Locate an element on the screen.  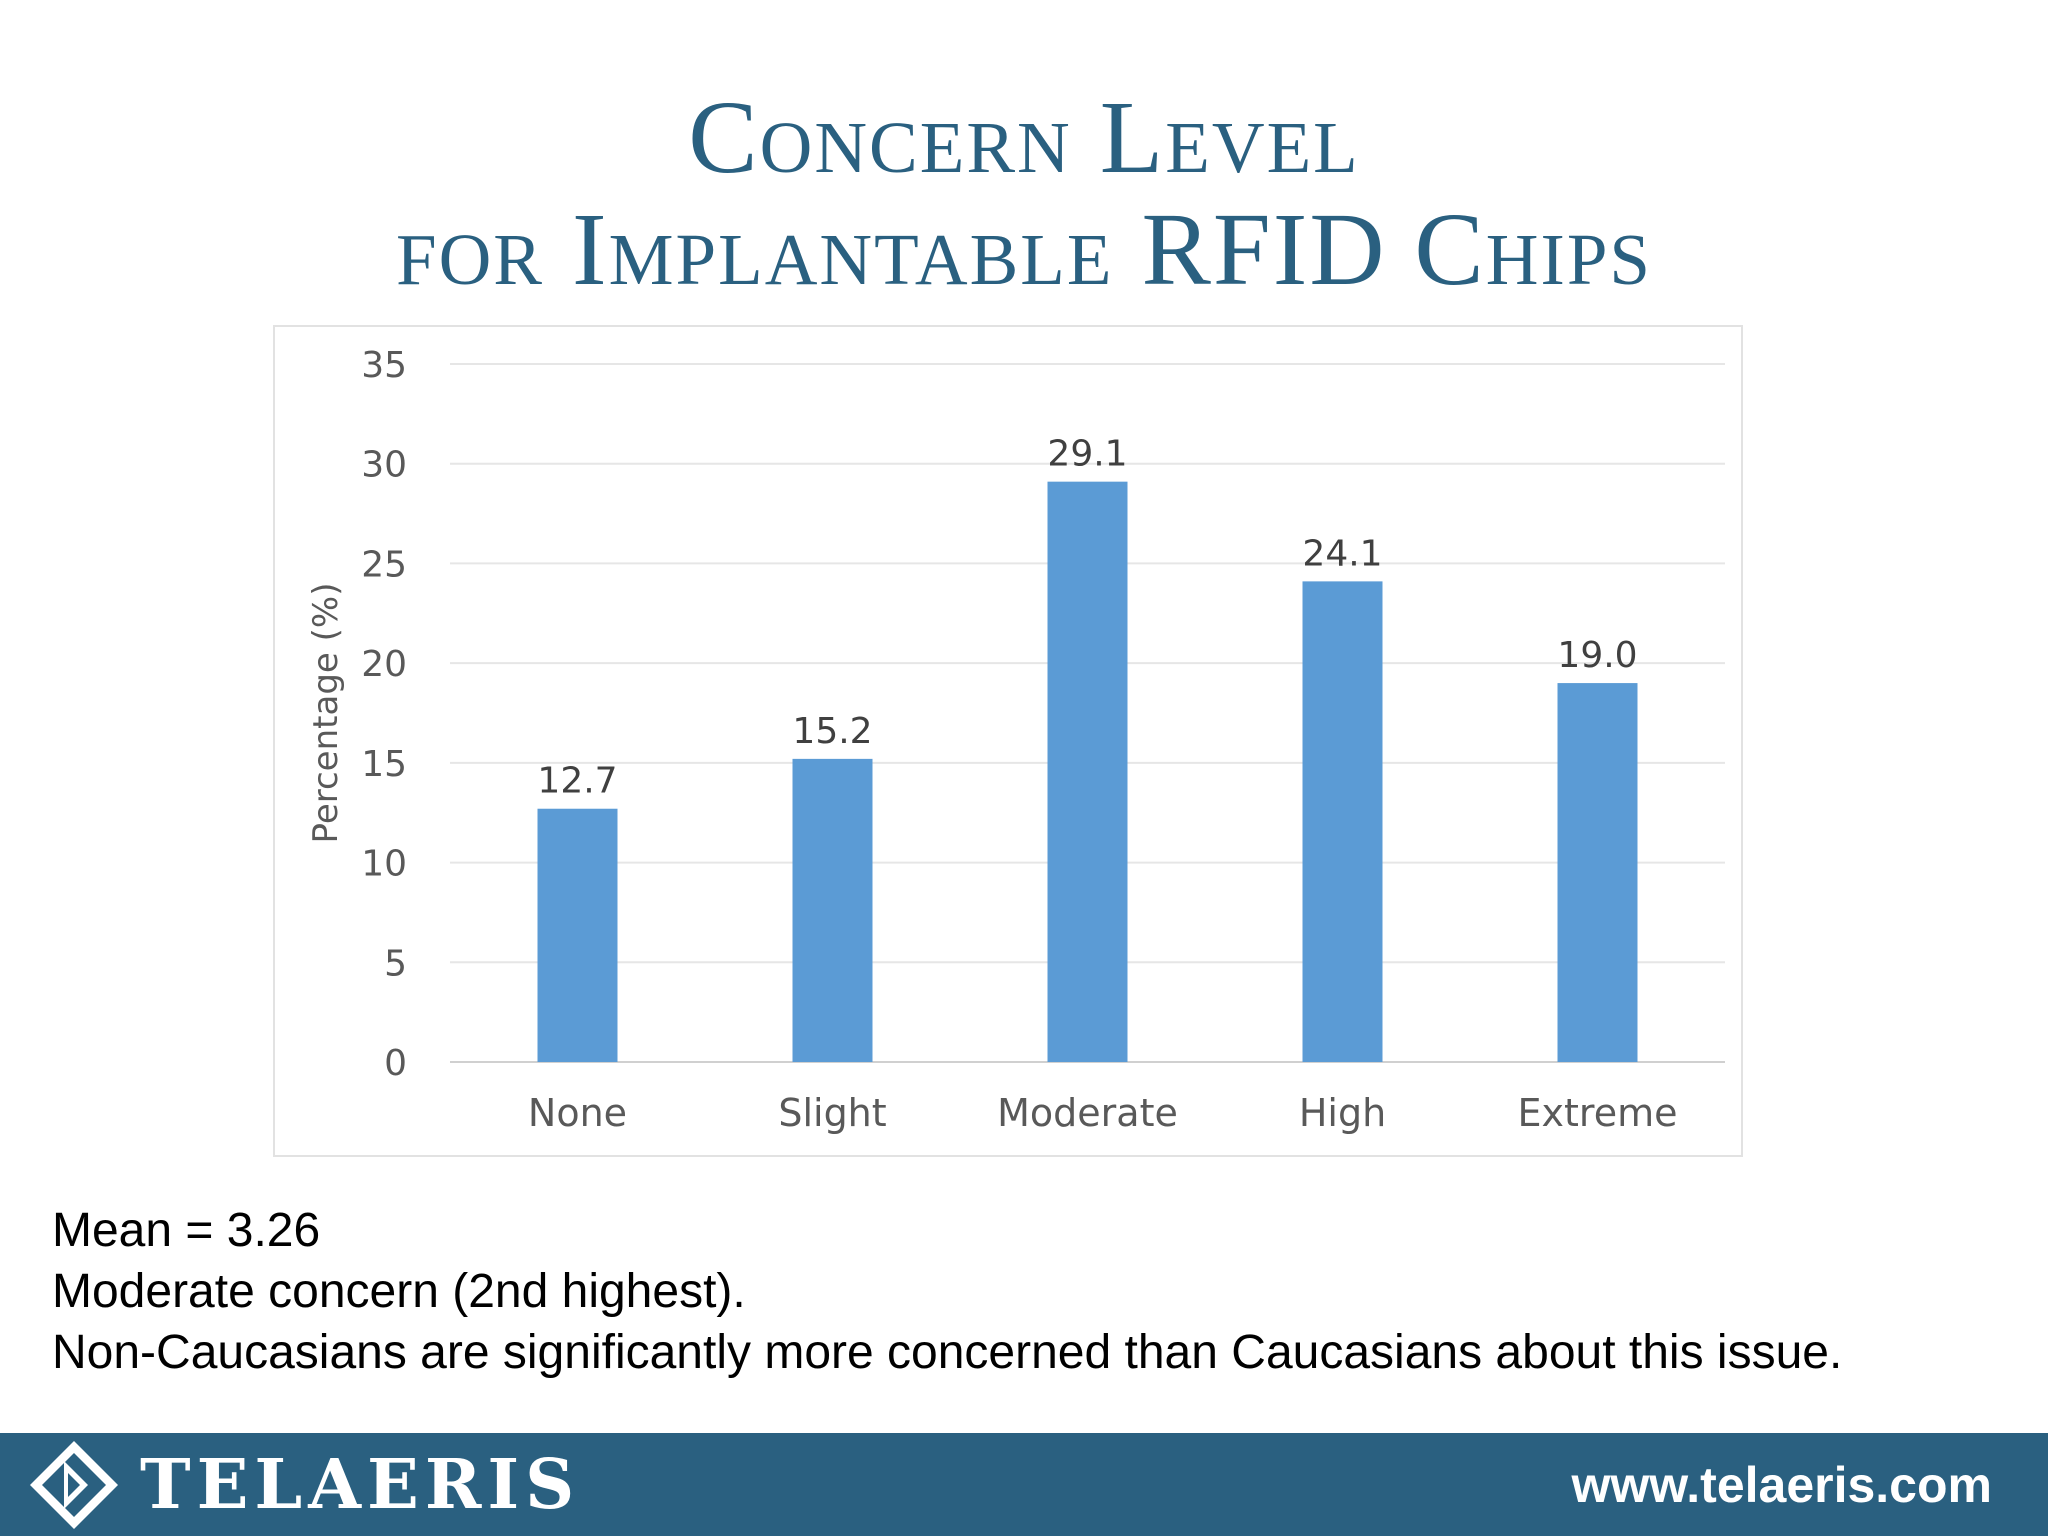
slide-title-line1: Concern Level is located at coordinates (1024, 137).